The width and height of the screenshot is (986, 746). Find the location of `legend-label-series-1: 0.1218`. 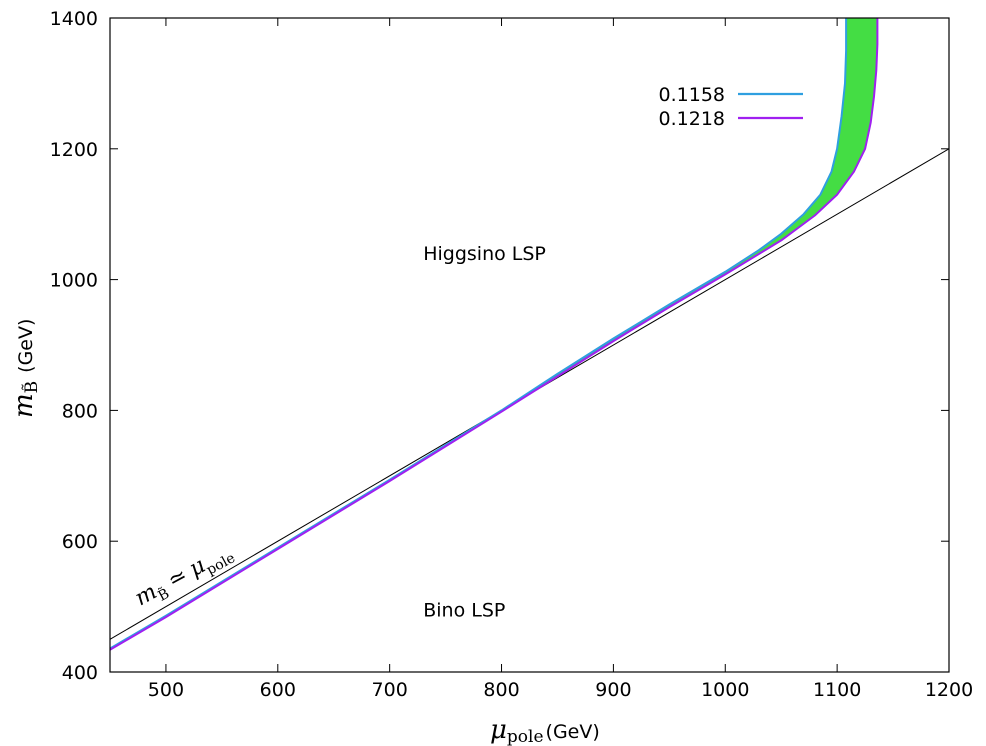

legend-label-series-1: 0.1218 is located at coordinates (692, 119).